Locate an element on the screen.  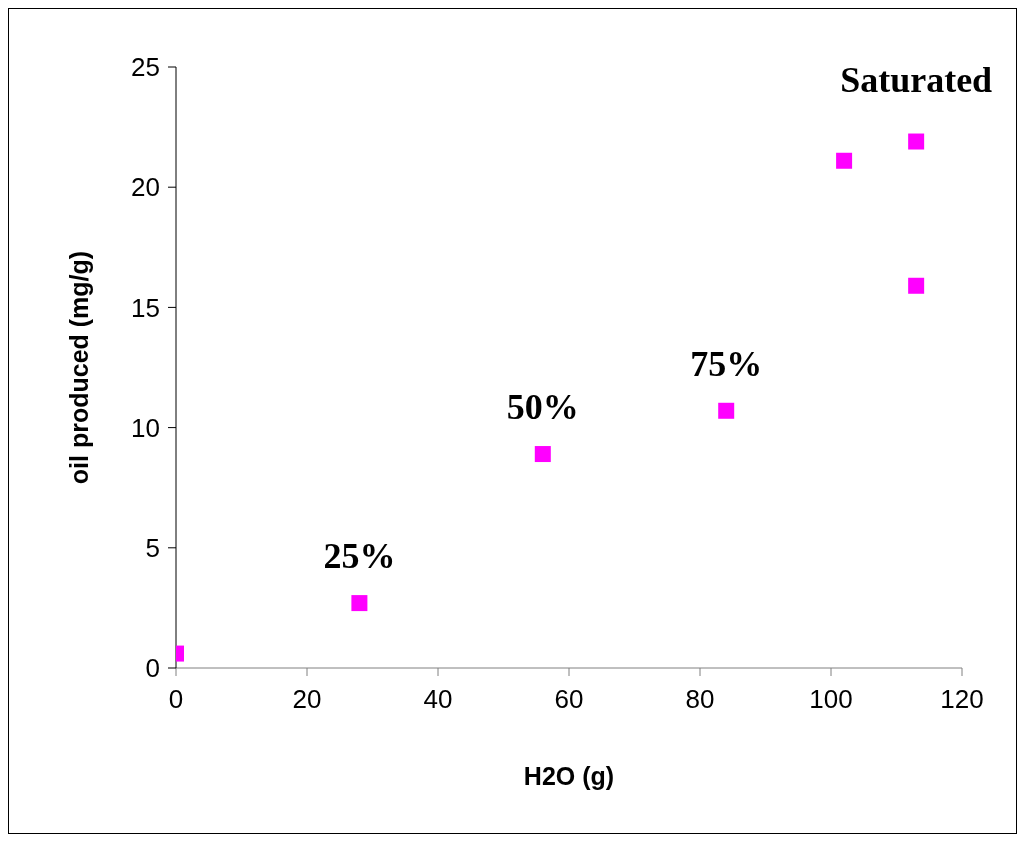
x-axis-title: H2O (g) is located at coordinates (569, 776).